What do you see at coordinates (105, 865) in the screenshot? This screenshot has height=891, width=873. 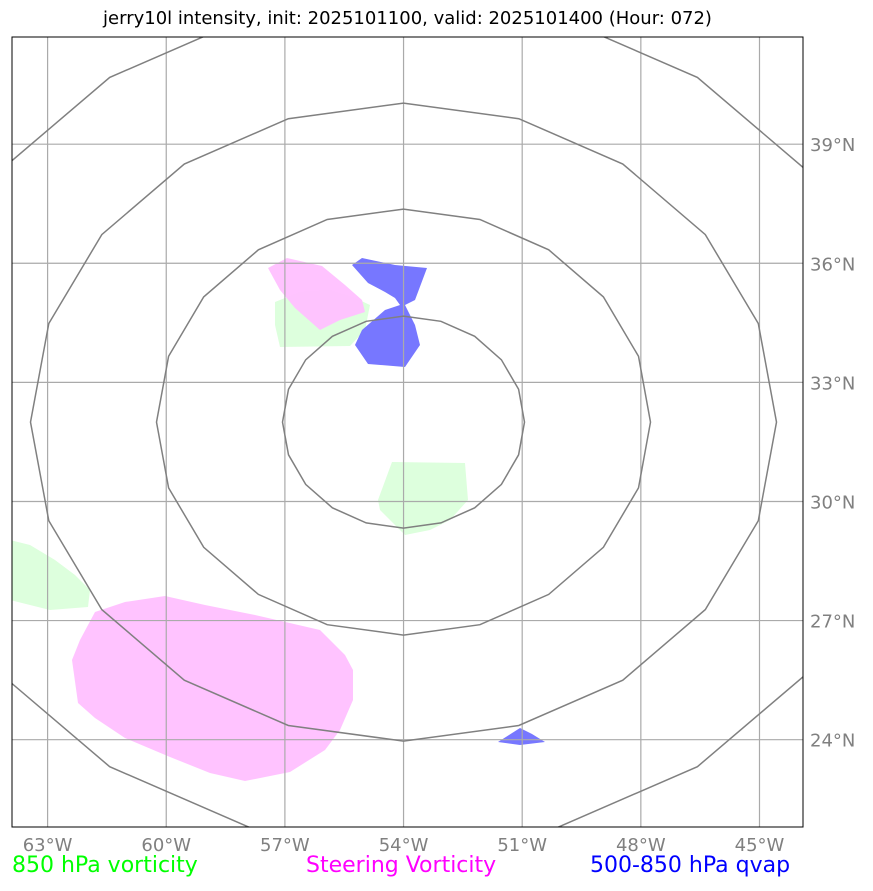 I see `legend-vorticity-850: 850 hPa vorticity` at bounding box center [105, 865].